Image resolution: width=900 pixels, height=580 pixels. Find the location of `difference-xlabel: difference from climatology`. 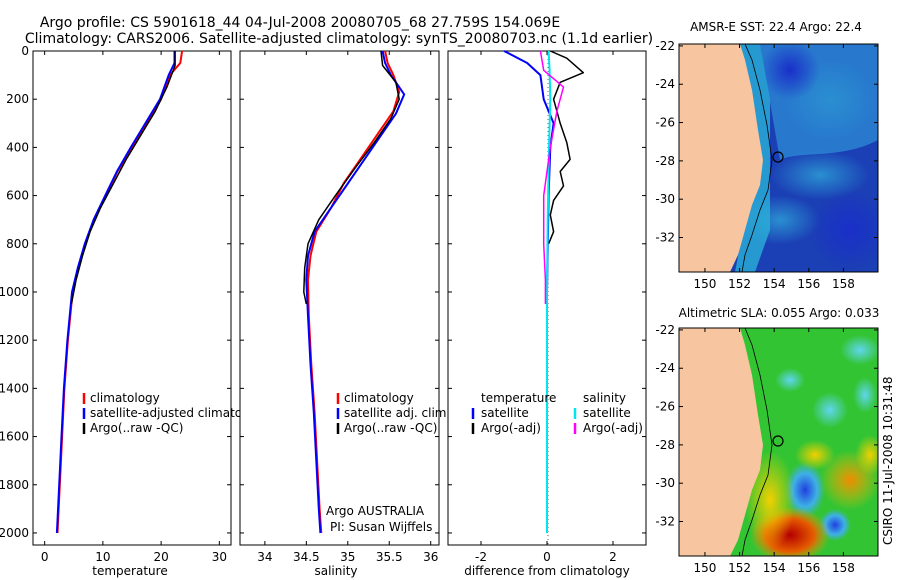

difference-xlabel: difference from climatology is located at coordinates (547, 571).